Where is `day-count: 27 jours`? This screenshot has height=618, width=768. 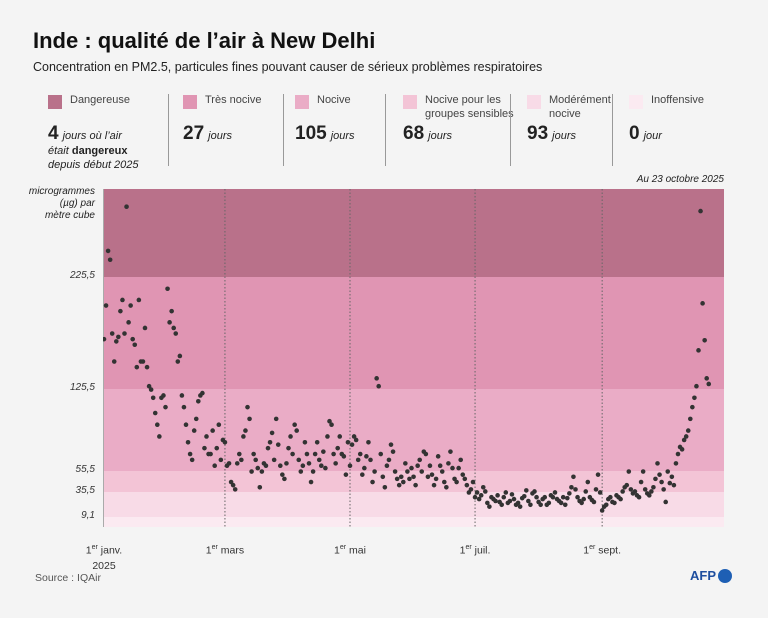 day-count: 27 jours is located at coordinates (207, 134).